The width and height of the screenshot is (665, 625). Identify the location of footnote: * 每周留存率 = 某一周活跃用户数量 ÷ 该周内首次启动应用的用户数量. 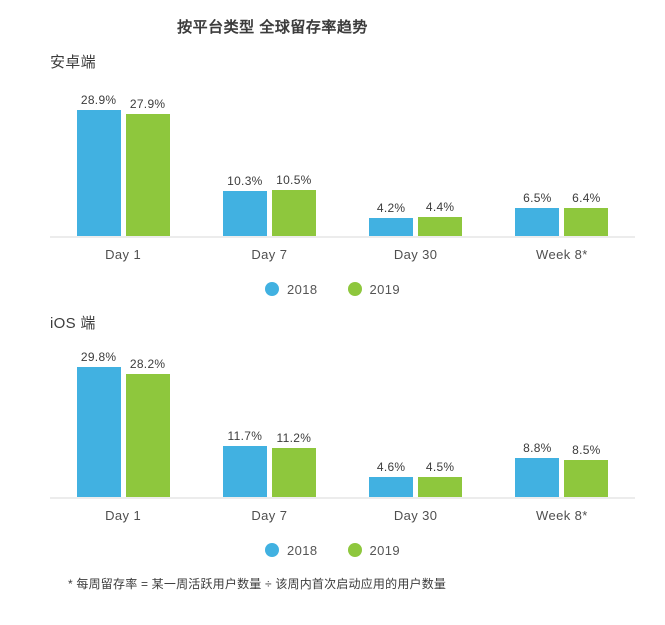
(257, 584).